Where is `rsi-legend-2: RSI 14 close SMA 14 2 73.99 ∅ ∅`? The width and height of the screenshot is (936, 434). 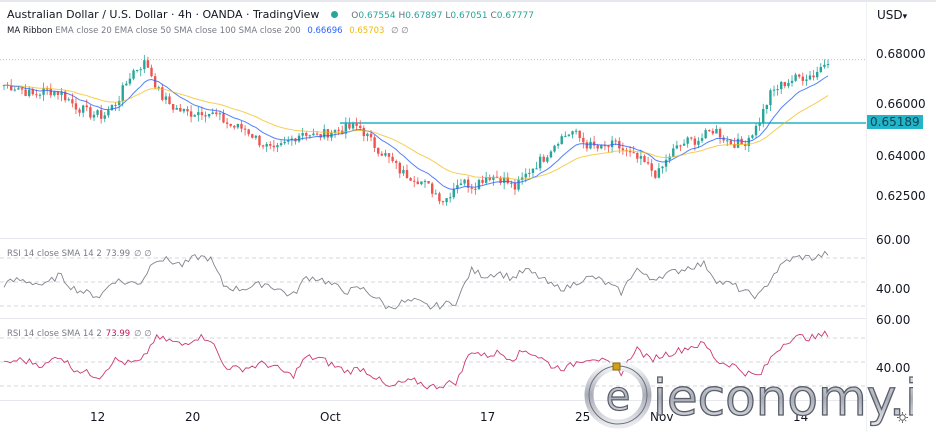 rsi-legend-2: RSI 14 close SMA 14 2 73.99 ∅ ∅ is located at coordinates (79, 334).